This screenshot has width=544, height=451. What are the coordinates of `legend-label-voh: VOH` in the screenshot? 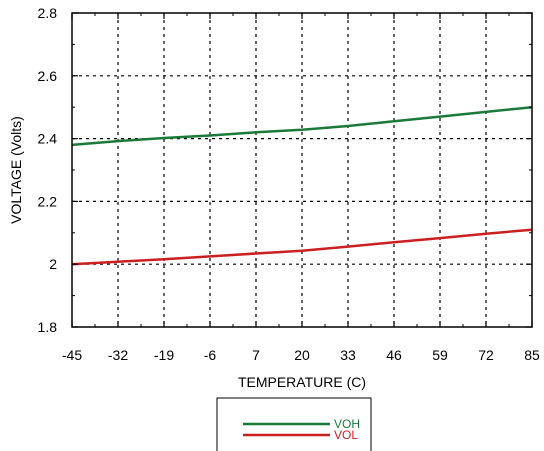 It's located at (347, 424).